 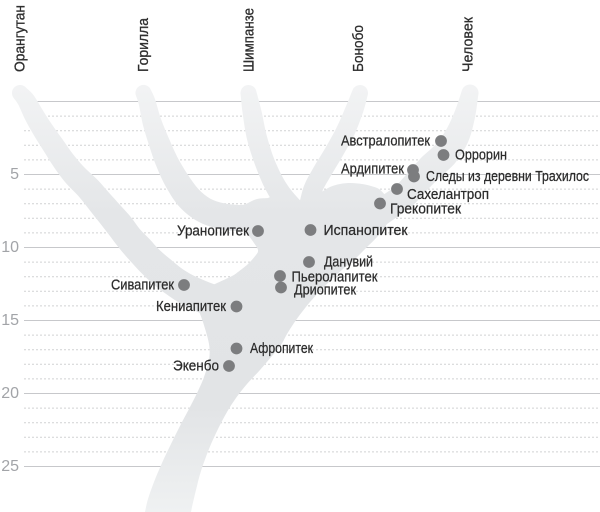 I want to click on svg-text: 10, so click(x=10, y=247).